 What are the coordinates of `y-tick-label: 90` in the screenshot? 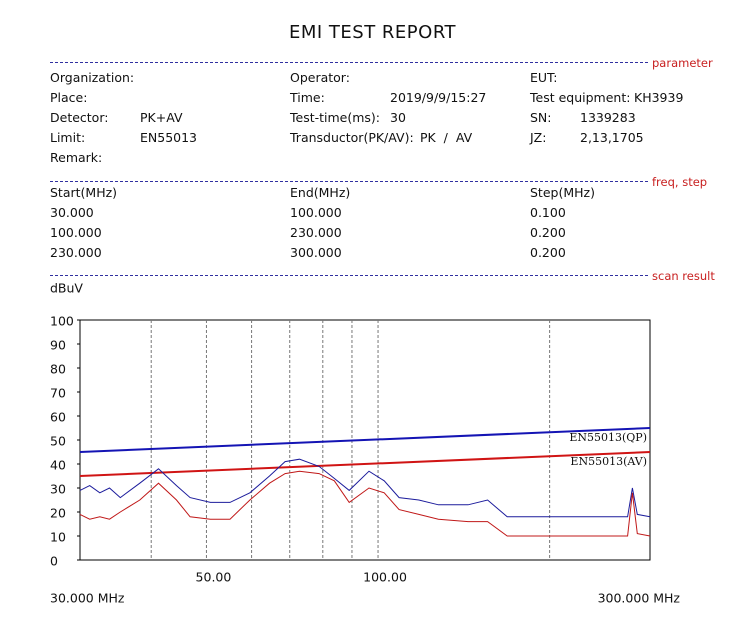 It's located at (58, 345).